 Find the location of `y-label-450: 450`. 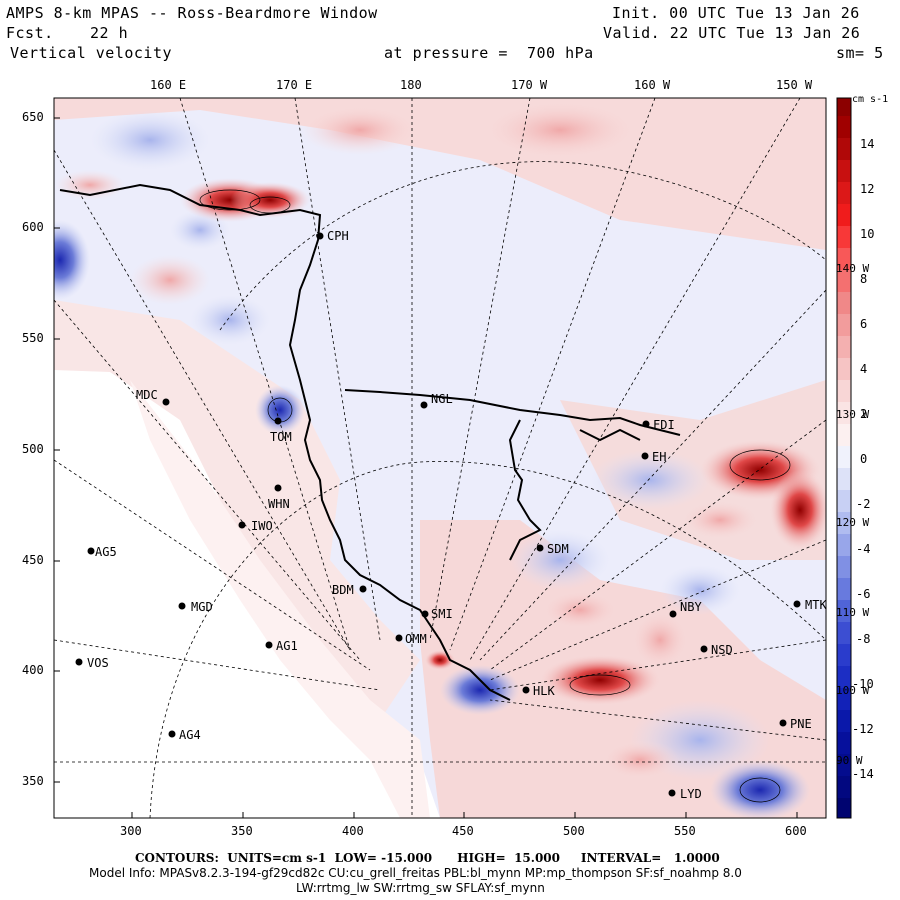

y-label-450: 450 is located at coordinates (33, 560).